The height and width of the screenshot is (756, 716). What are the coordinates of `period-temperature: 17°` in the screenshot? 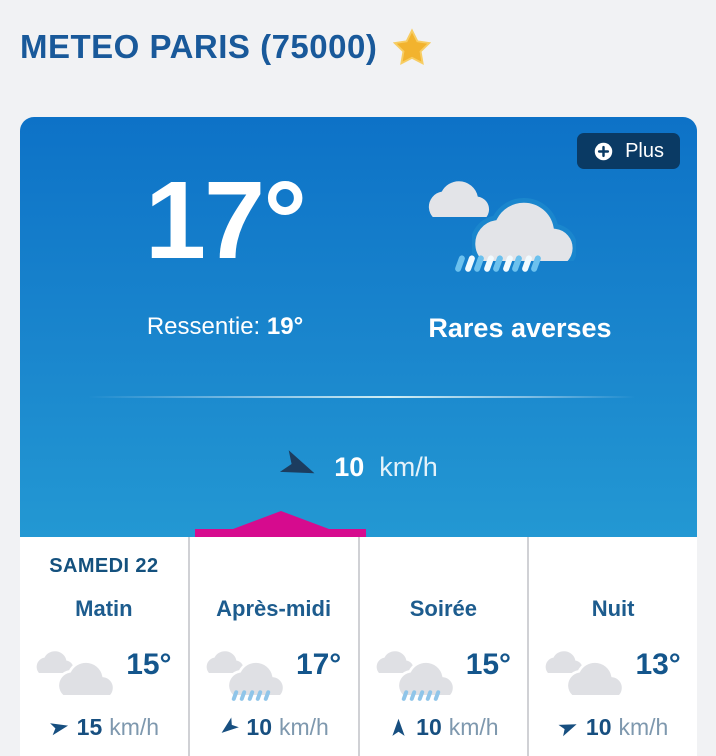 It's located at (318, 664).